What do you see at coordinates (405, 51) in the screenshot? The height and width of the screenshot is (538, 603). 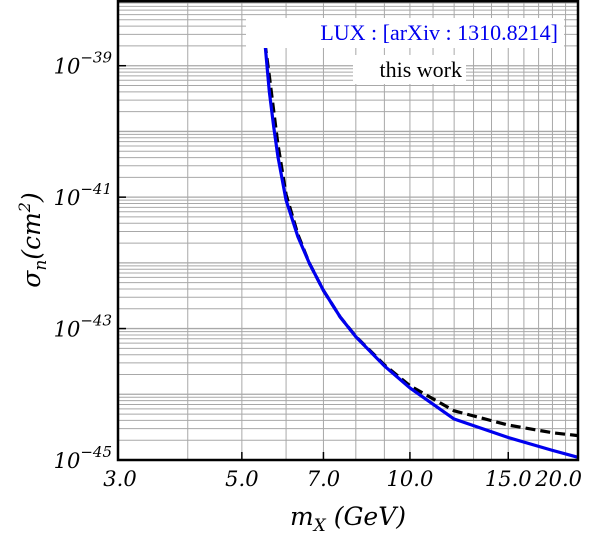 I see `legend: LUX : [arXiv : 1310.8214] this work` at bounding box center [405, 51].